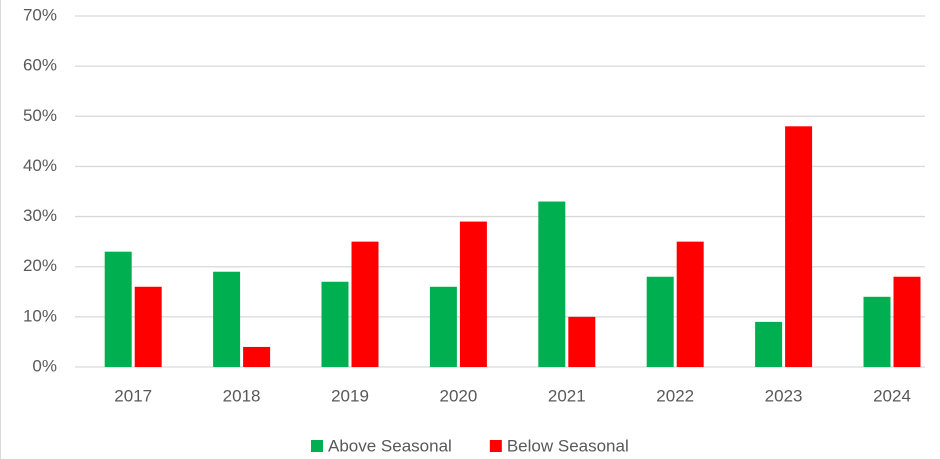  Describe the element at coordinates (567, 395) in the screenshot. I see `x-tick-label: 2021` at that location.